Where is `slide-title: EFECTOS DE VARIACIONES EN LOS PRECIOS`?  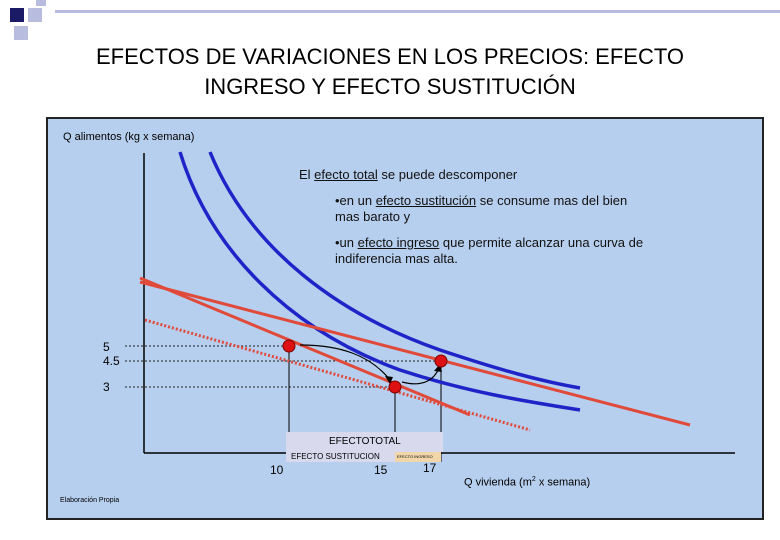
slide-title: EFECTOS DE VARIACIONES EN LOS PRECIOS is located at coordinates (390, 72).